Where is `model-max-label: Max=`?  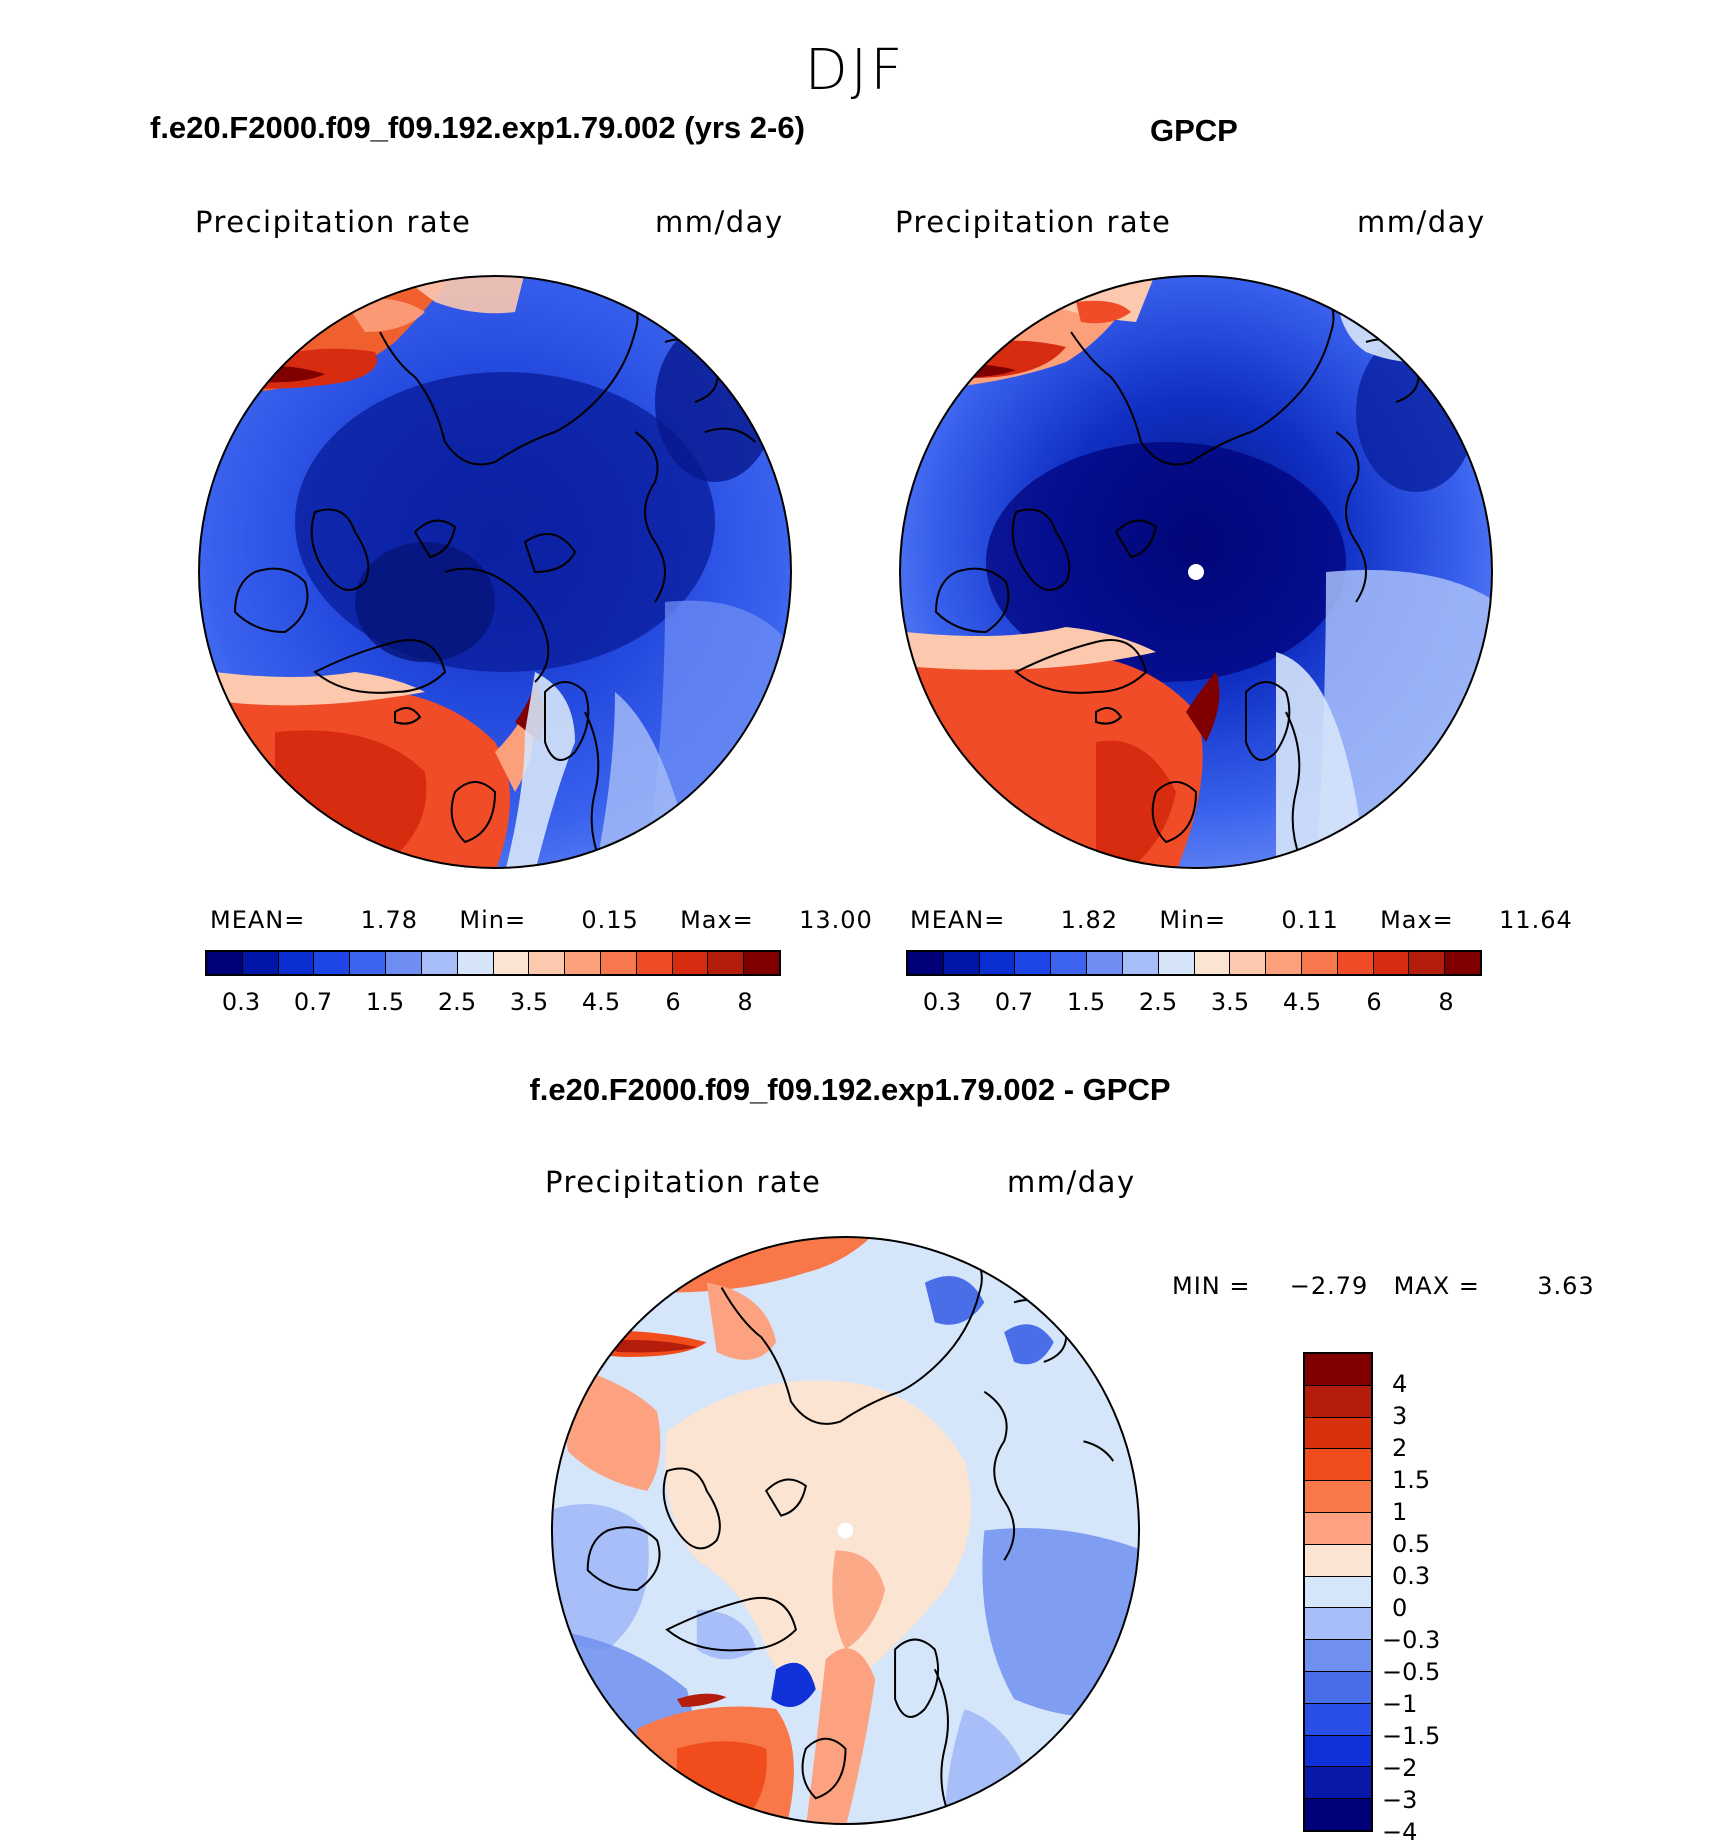
model-max-label: Max= is located at coordinates (717, 920).